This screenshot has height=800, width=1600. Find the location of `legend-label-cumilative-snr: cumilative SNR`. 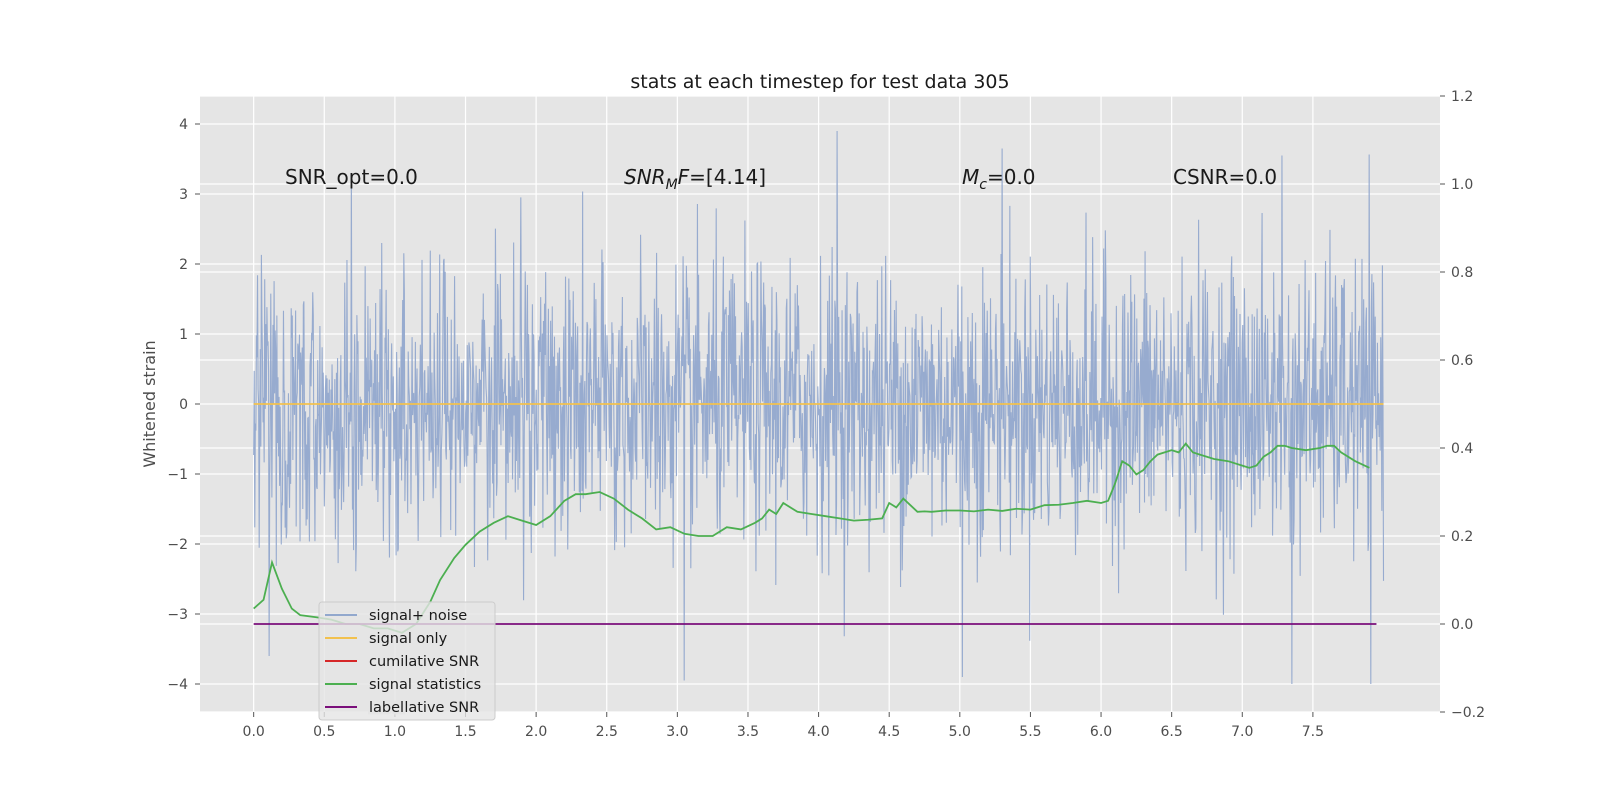

legend-label-cumilative-snr: cumilative SNR is located at coordinates (424, 662).